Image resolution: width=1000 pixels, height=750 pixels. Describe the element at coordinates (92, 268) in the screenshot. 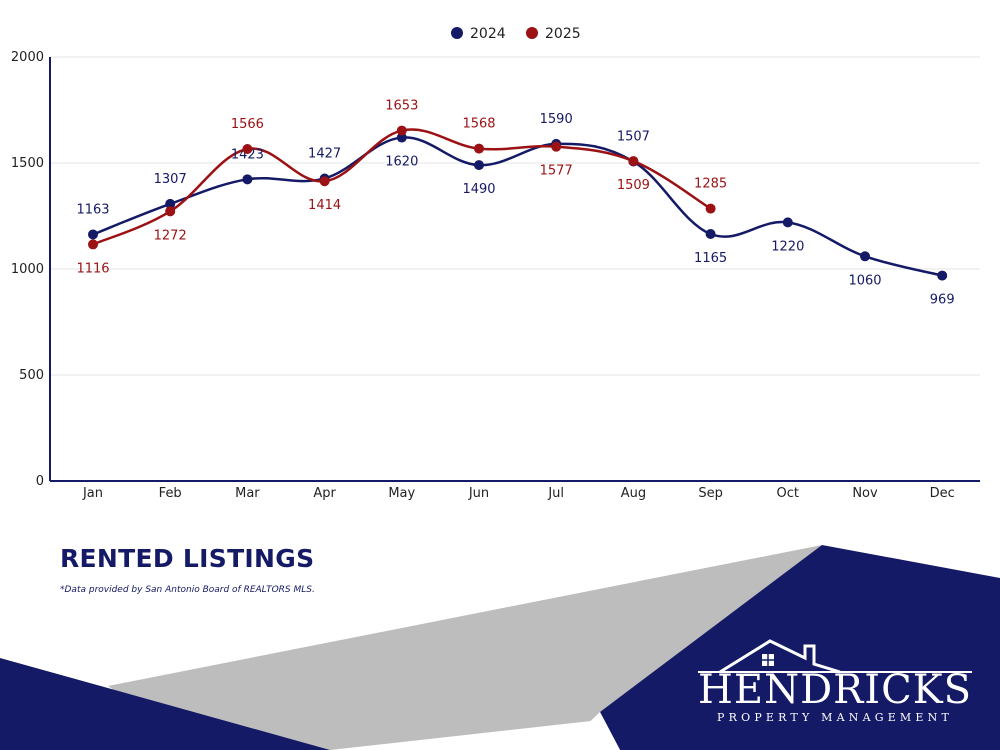

I see `data-label-2025: 1116` at that location.